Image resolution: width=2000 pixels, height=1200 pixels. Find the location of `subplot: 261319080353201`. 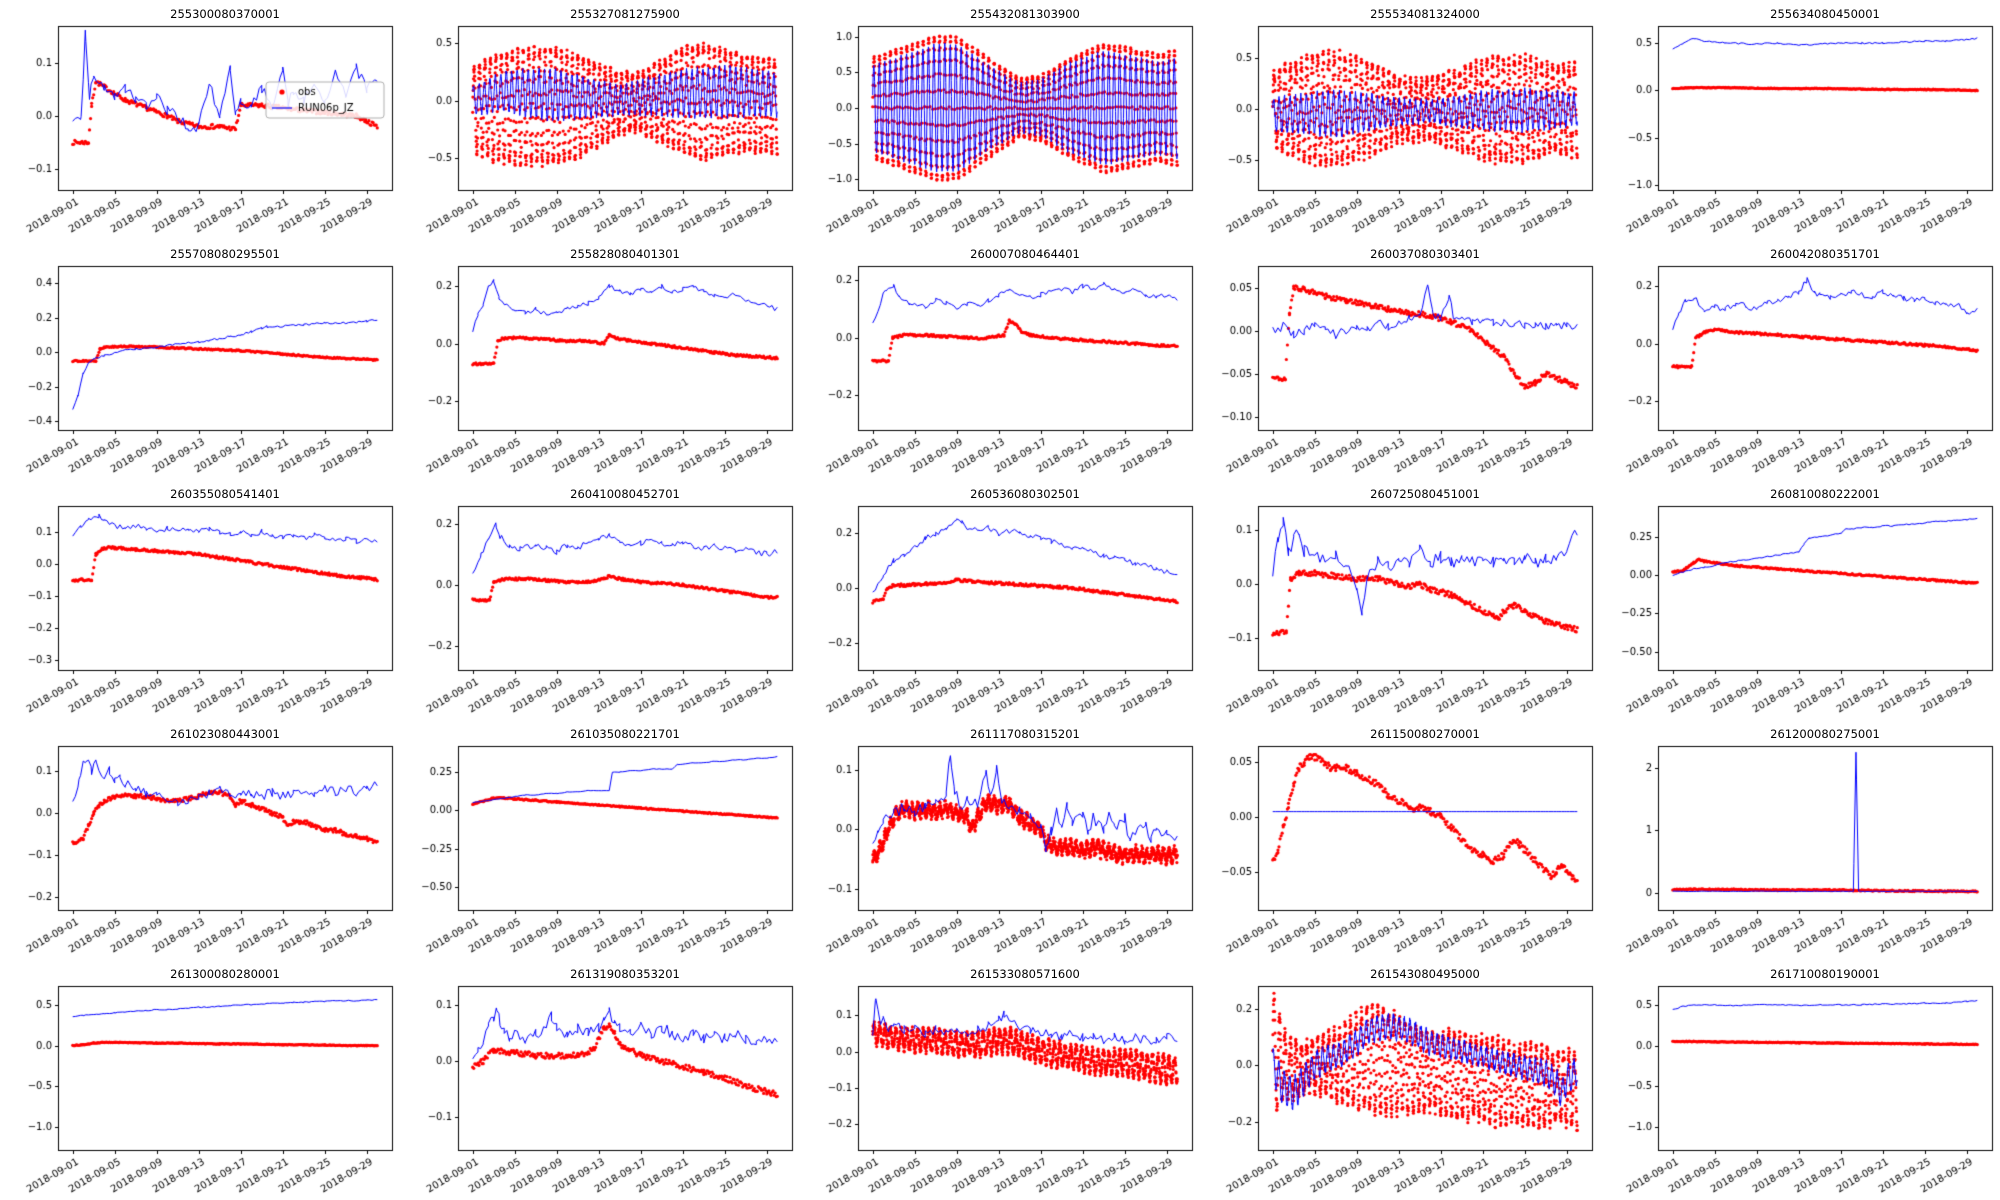

subplot: 261319080353201 is located at coordinates (600, 1080).